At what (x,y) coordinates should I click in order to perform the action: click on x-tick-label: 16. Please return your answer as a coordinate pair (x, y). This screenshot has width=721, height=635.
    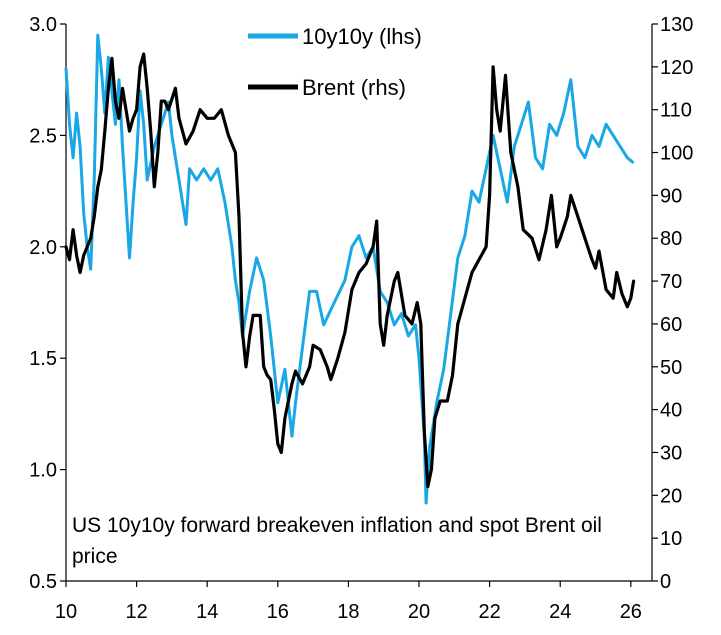
    Looking at the image, I should click on (278, 612).